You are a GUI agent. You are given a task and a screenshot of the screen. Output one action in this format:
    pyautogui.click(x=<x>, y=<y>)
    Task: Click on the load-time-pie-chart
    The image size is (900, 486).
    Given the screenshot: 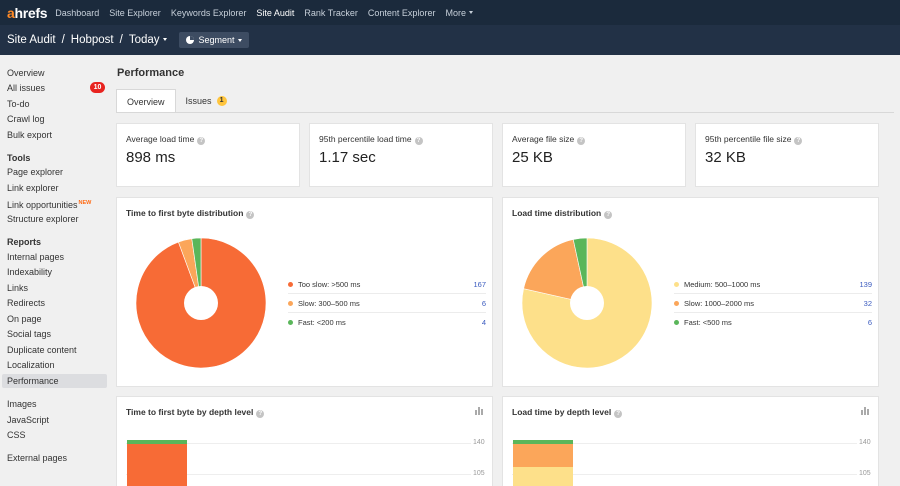 What is the action you would take?
    pyautogui.click(x=587, y=303)
    